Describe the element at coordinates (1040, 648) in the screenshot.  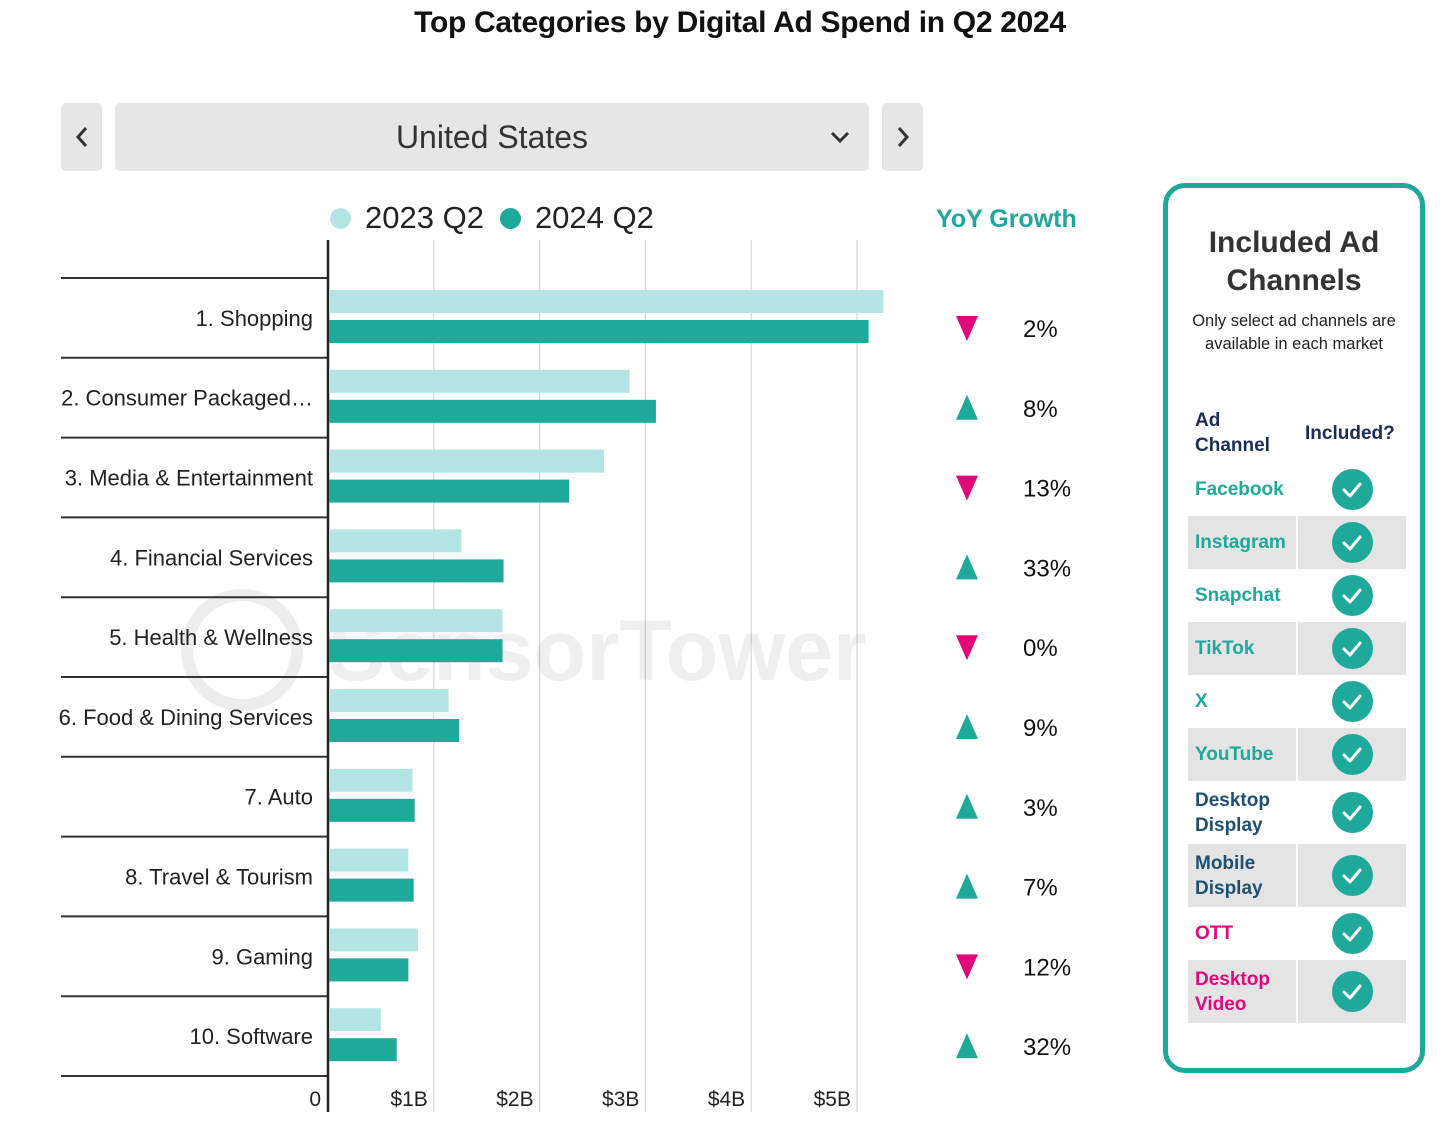
I see `yoy-growth-value: 0%` at that location.